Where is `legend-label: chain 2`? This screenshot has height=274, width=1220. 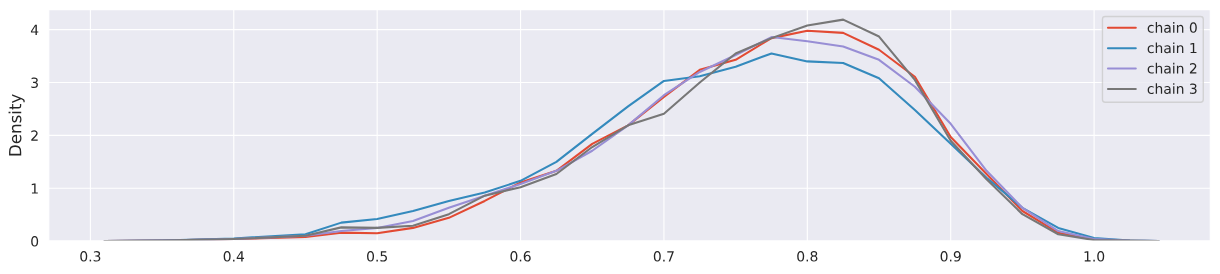 legend-label: chain 2 is located at coordinates (1172, 68).